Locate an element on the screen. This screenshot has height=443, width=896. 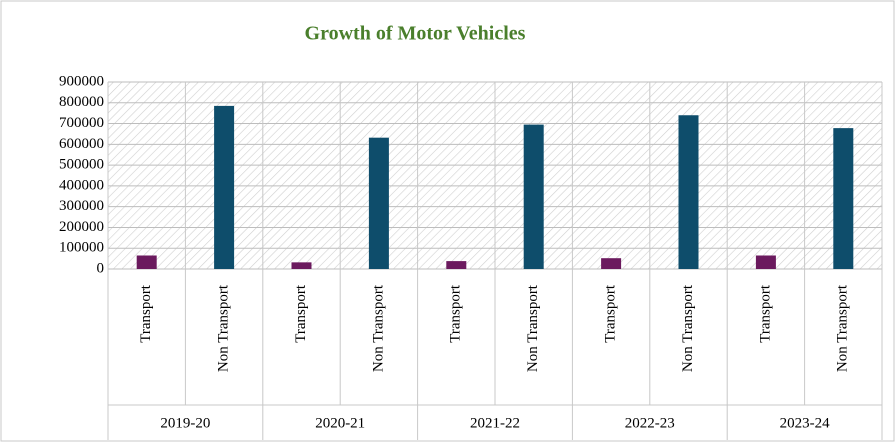
x-group-label: 2021-22 is located at coordinates (495, 423).